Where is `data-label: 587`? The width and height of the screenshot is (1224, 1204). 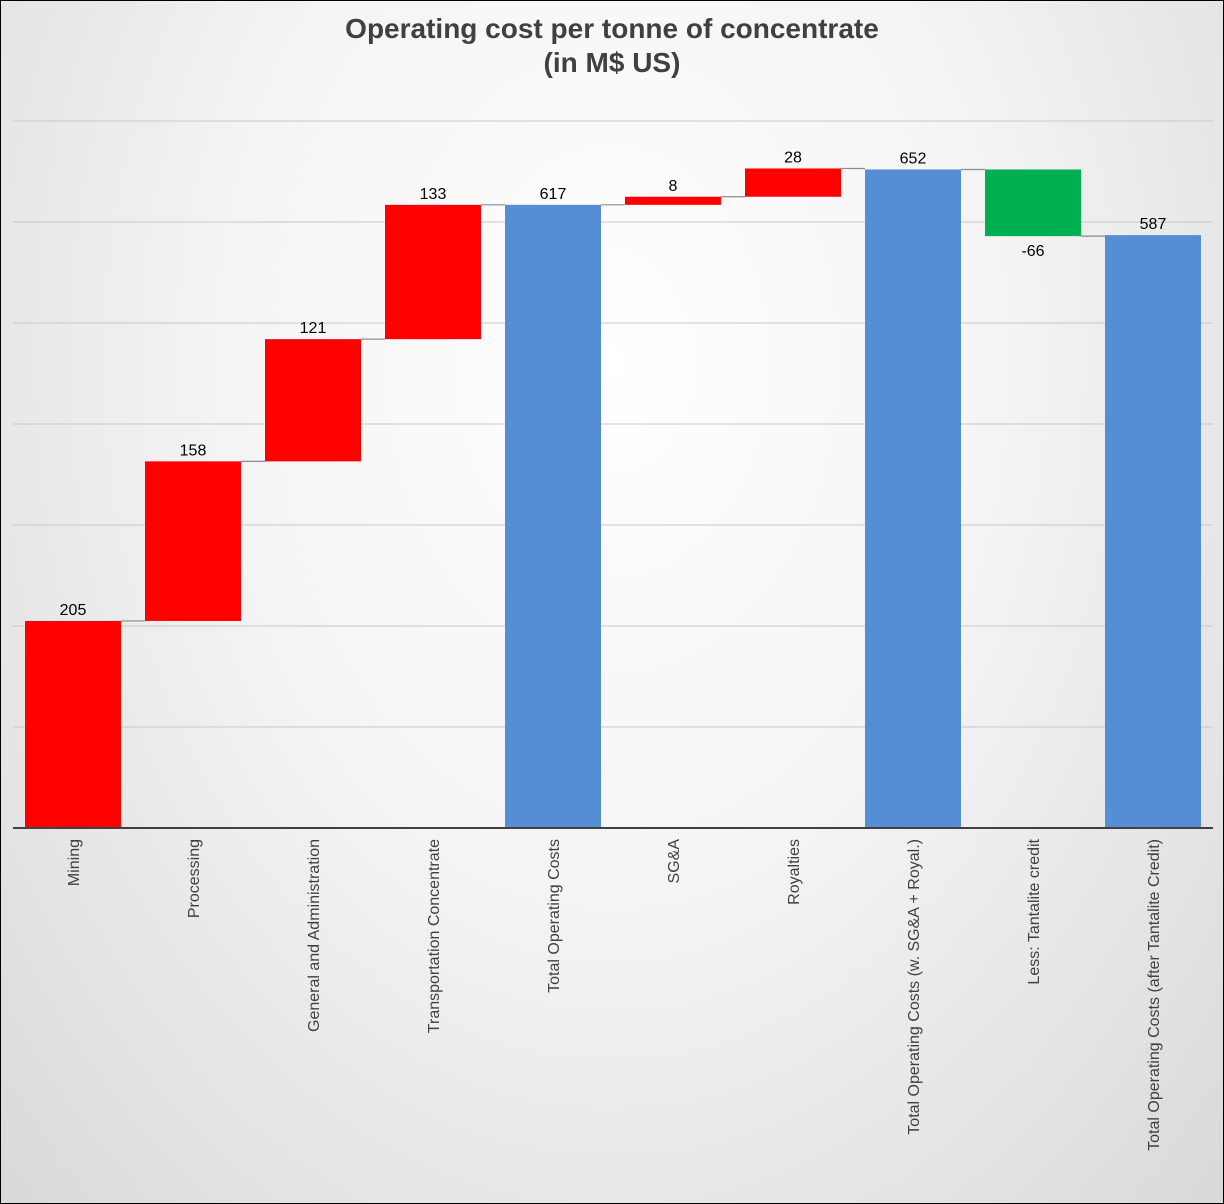 data-label: 587 is located at coordinates (1153, 224).